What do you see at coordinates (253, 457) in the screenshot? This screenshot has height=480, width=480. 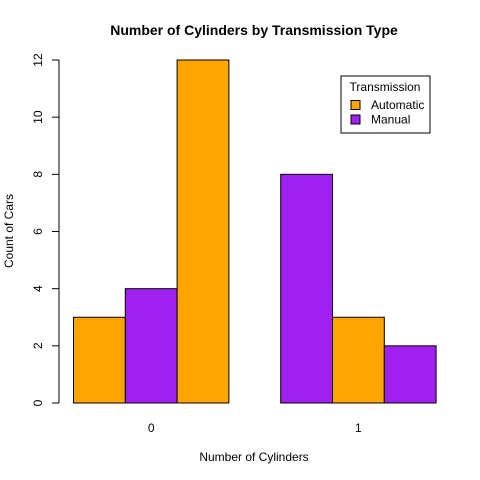 I see `x-axis-label: Number of Cylinders` at bounding box center [253, 457].